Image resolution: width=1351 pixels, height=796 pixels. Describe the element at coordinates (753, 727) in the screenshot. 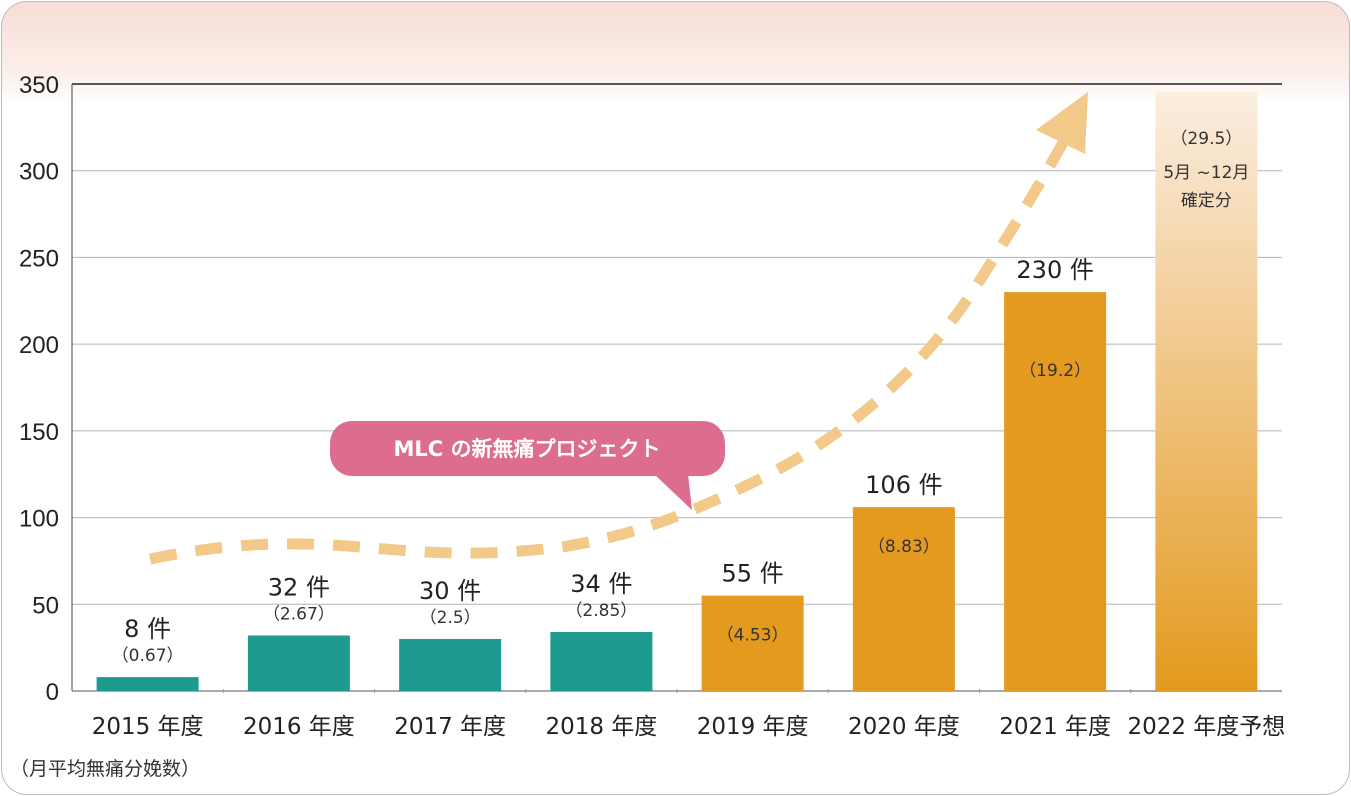

I see `x-tick-label: 2019 年度` at that location.